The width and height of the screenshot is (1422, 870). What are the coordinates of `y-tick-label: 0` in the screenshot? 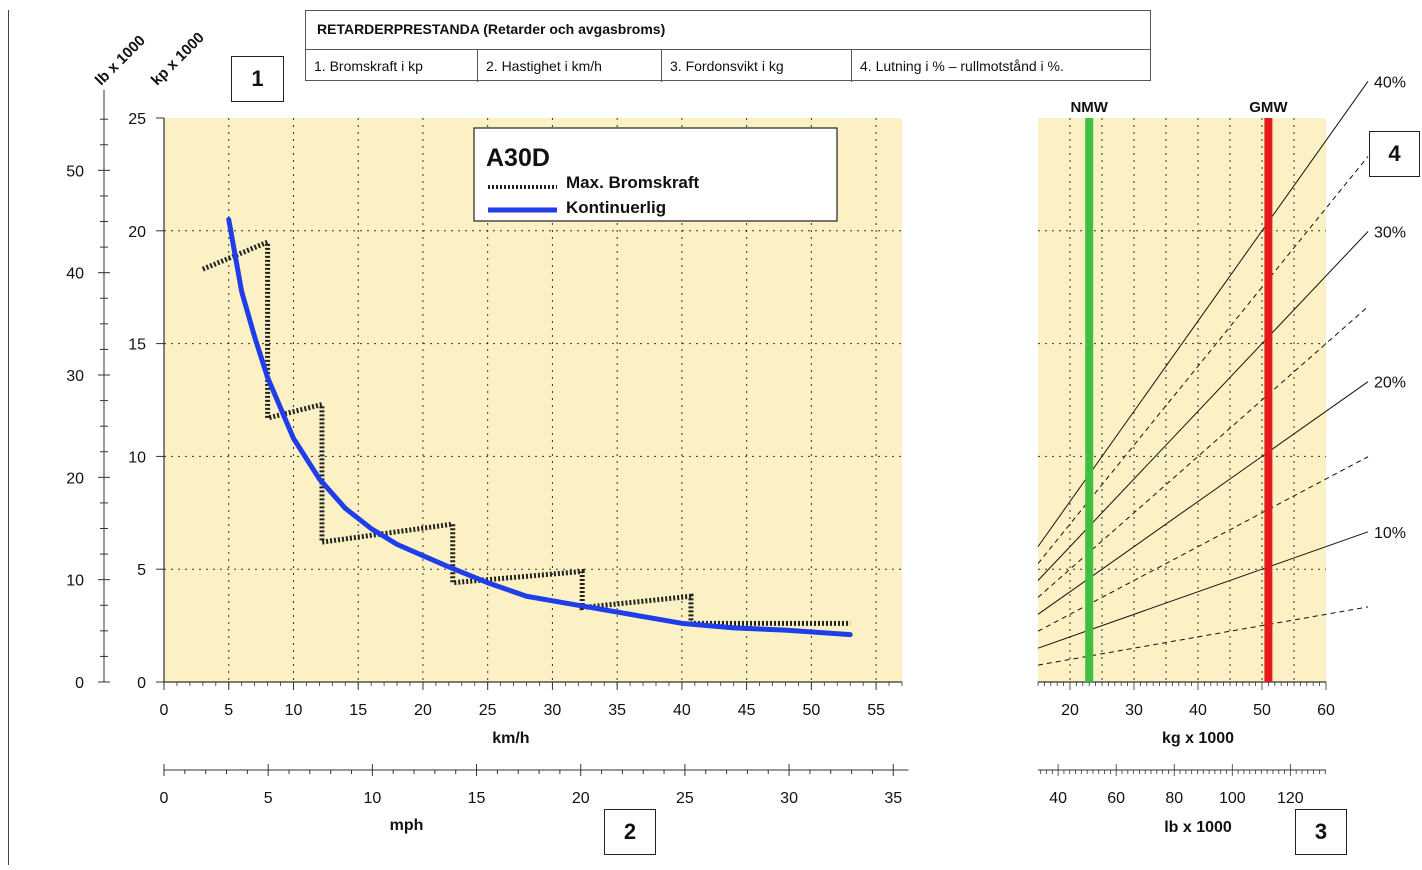 It's located at (141, 683).